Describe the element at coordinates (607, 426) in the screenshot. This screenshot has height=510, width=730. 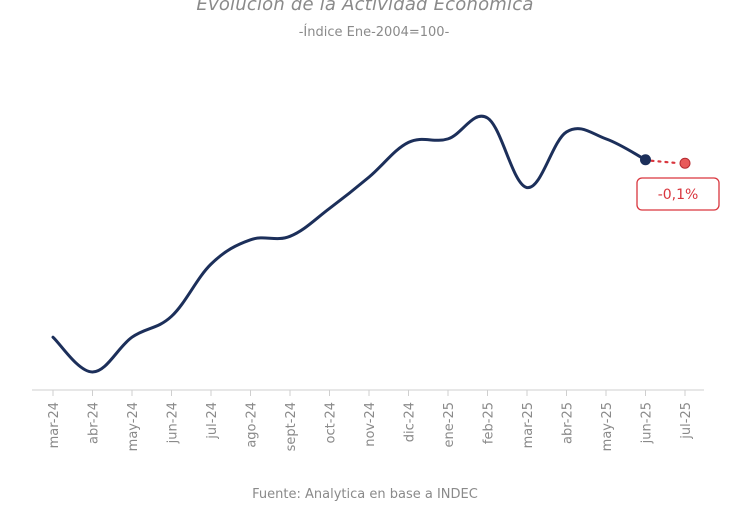
I see `x-tick-label: may-25` at that location.